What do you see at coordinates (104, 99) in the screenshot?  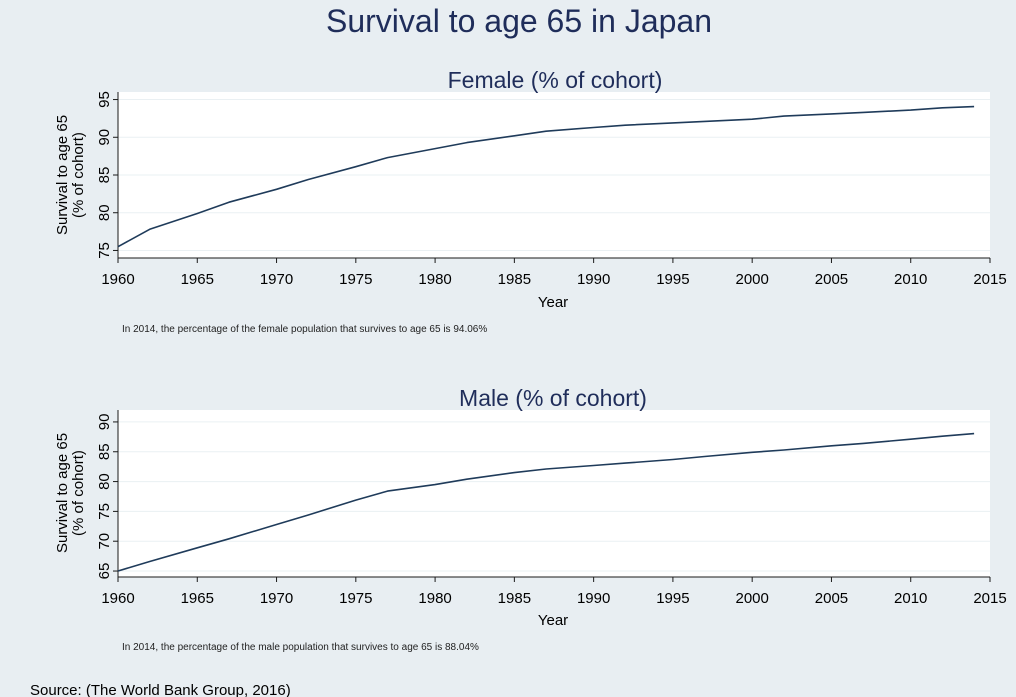 I see `female-y-tick-label: 95` at bounding box center [104, 99].